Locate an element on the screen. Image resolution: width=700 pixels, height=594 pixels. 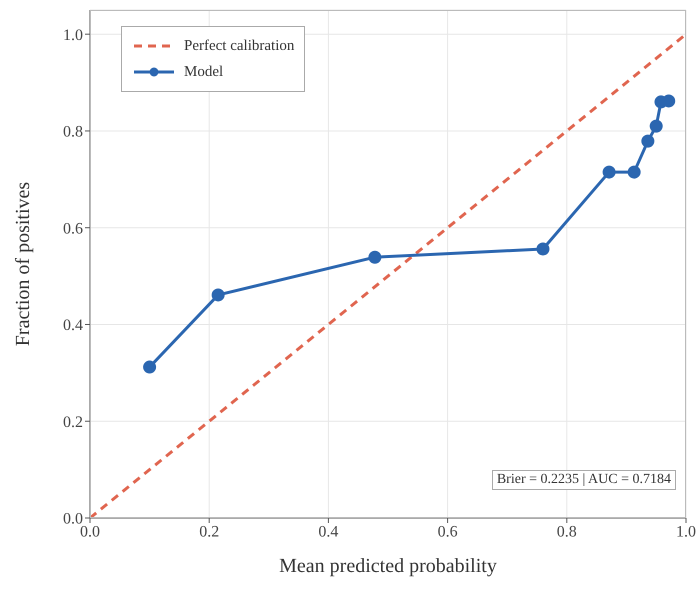
x-tick-label: 0.0 is located at coordinates (90, 531).